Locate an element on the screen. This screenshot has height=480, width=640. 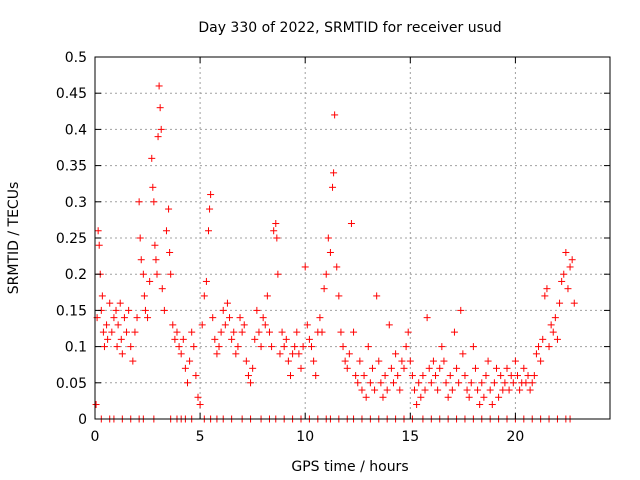
y-tick-label: 0.35 is located at coordinates (71, 167).